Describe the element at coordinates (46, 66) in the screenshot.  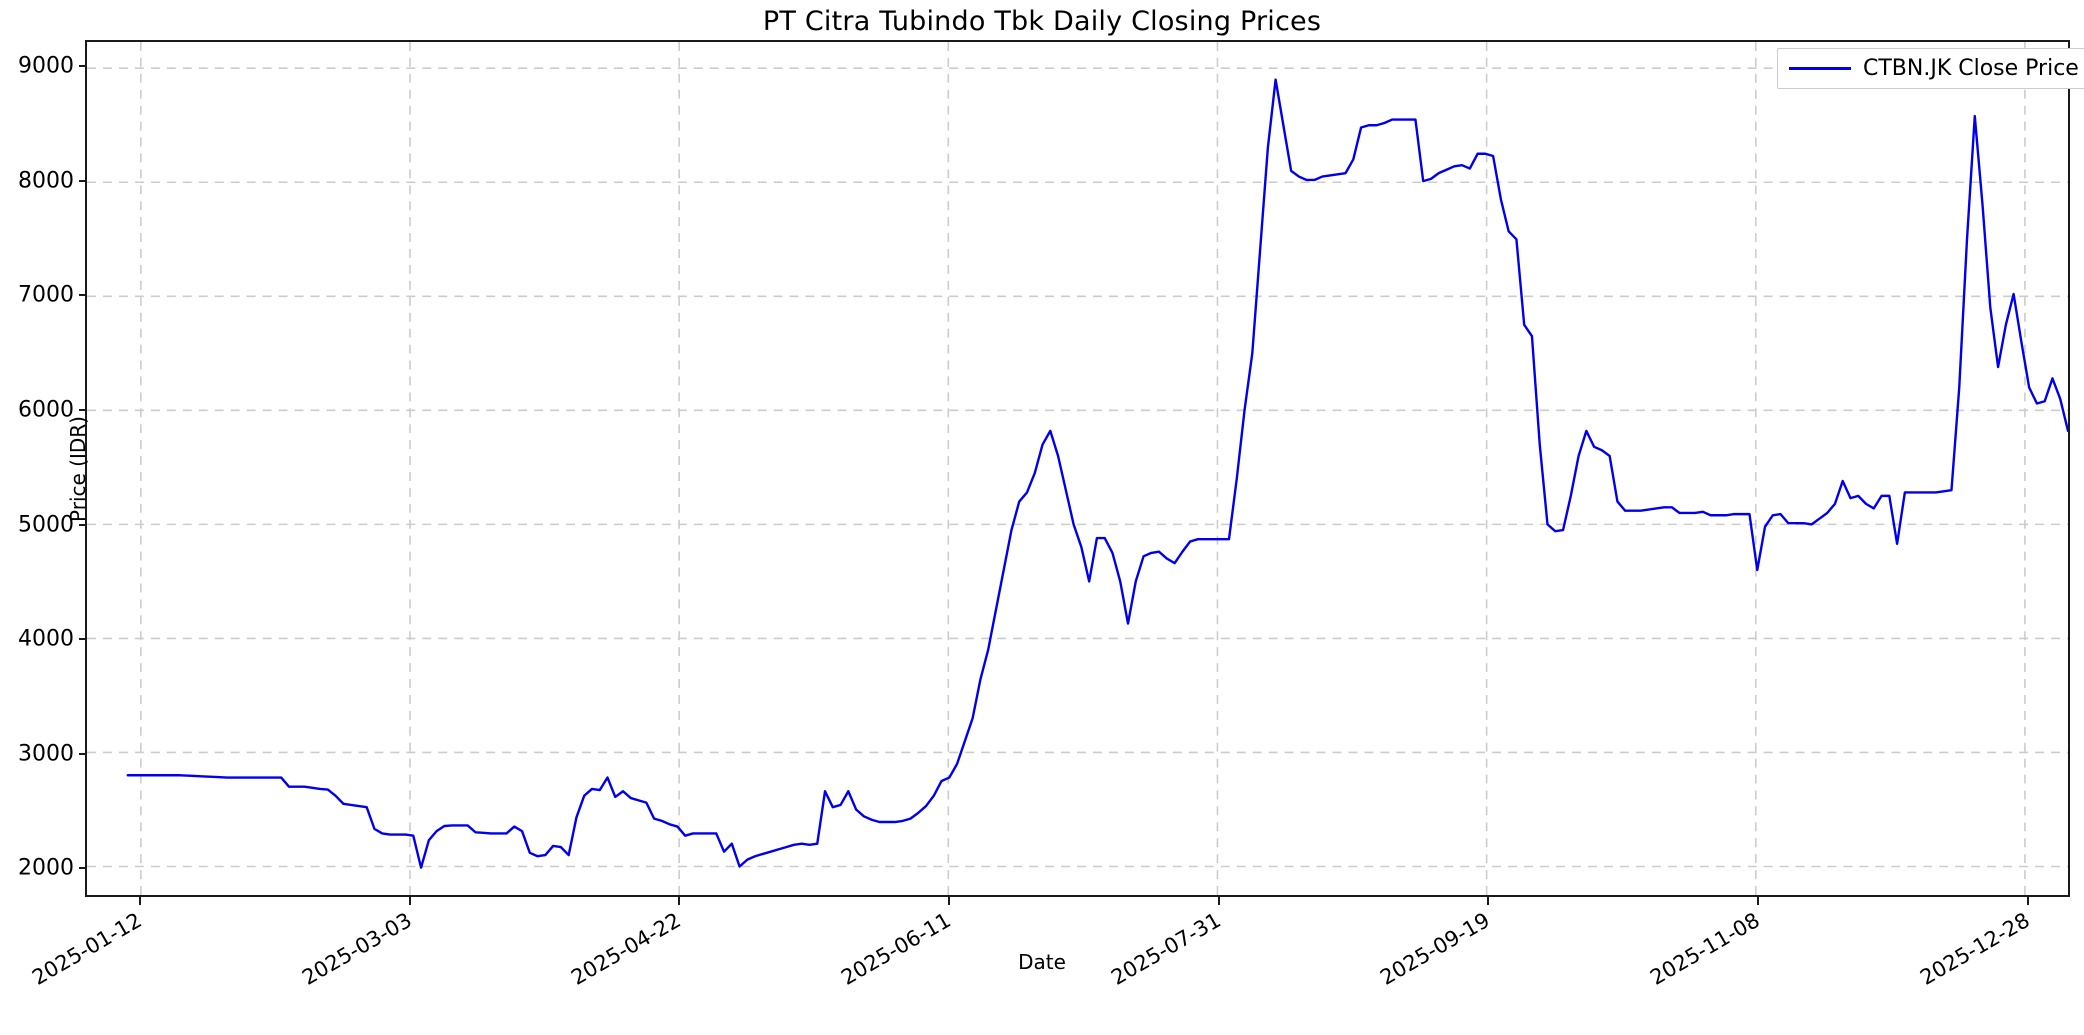
I see `y-tick-label: 9000` at that location.